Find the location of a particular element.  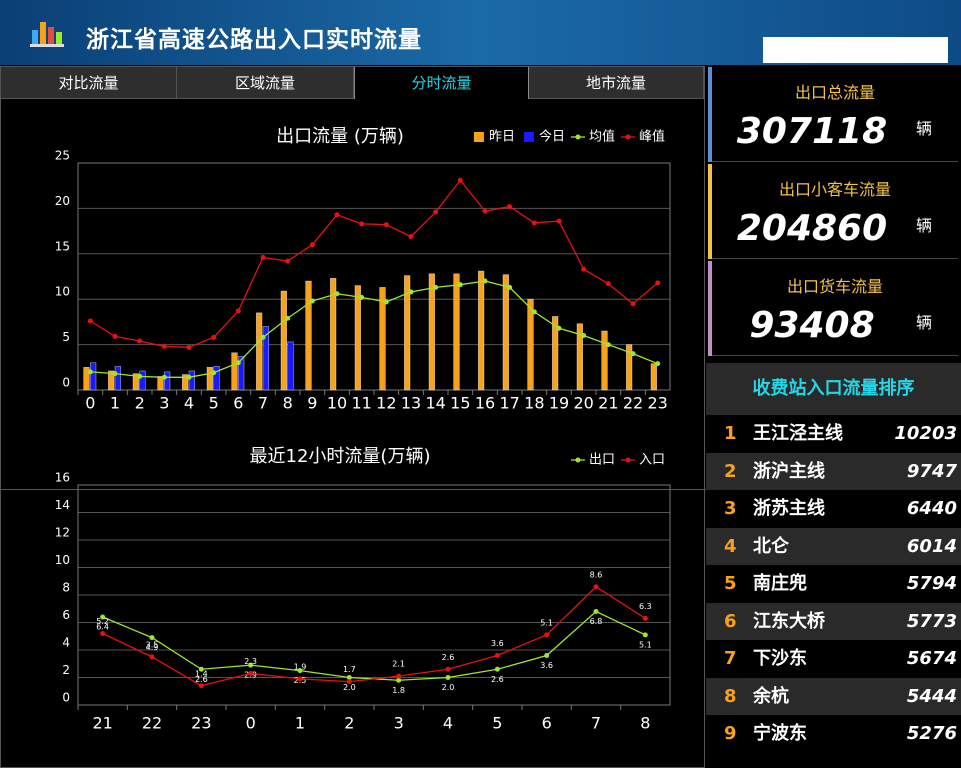

x-tick-label: 15 is located at coordinates (460, 403).